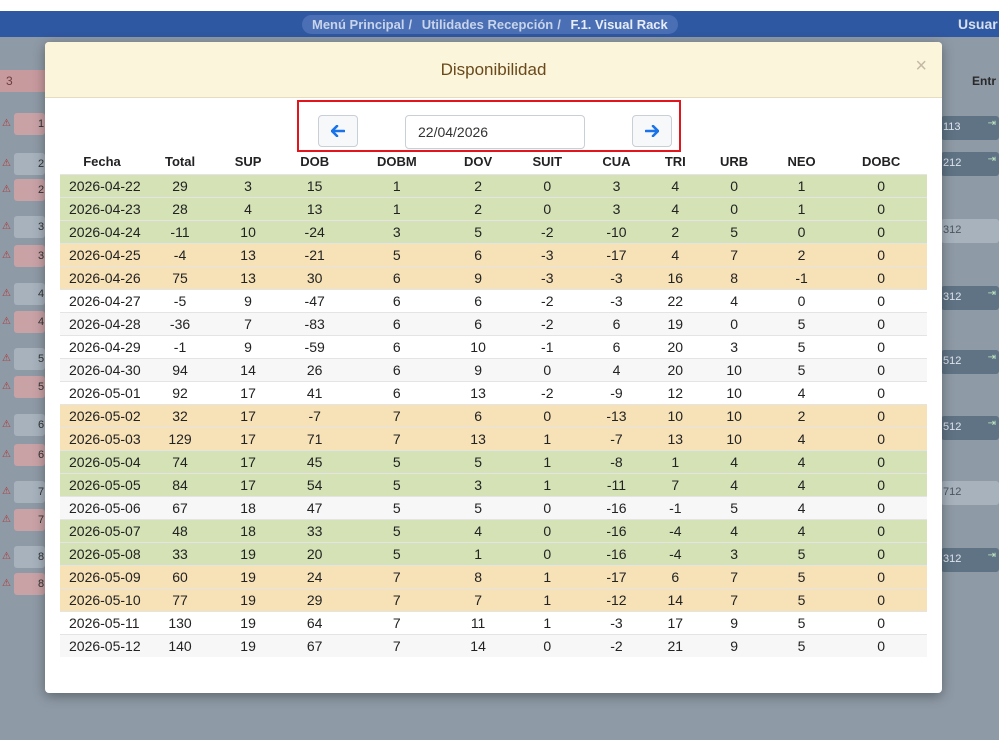  What do you see at coordinates (180, 392) in the screenshot?
I see `value-cell: 92` at bounding box center [180, 392].